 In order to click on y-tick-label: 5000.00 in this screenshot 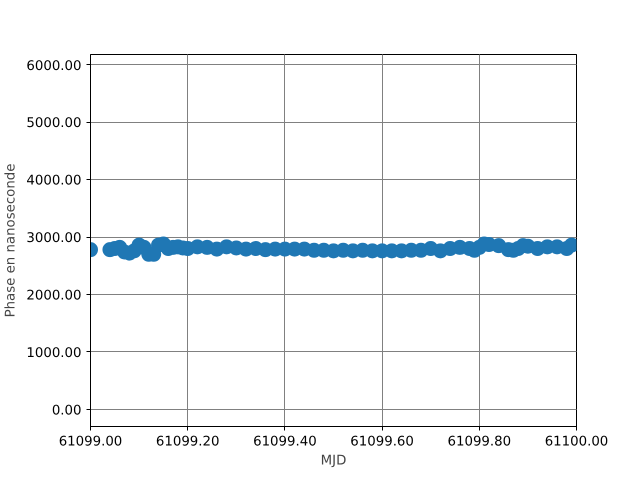, I will do `click(54, 124)`.